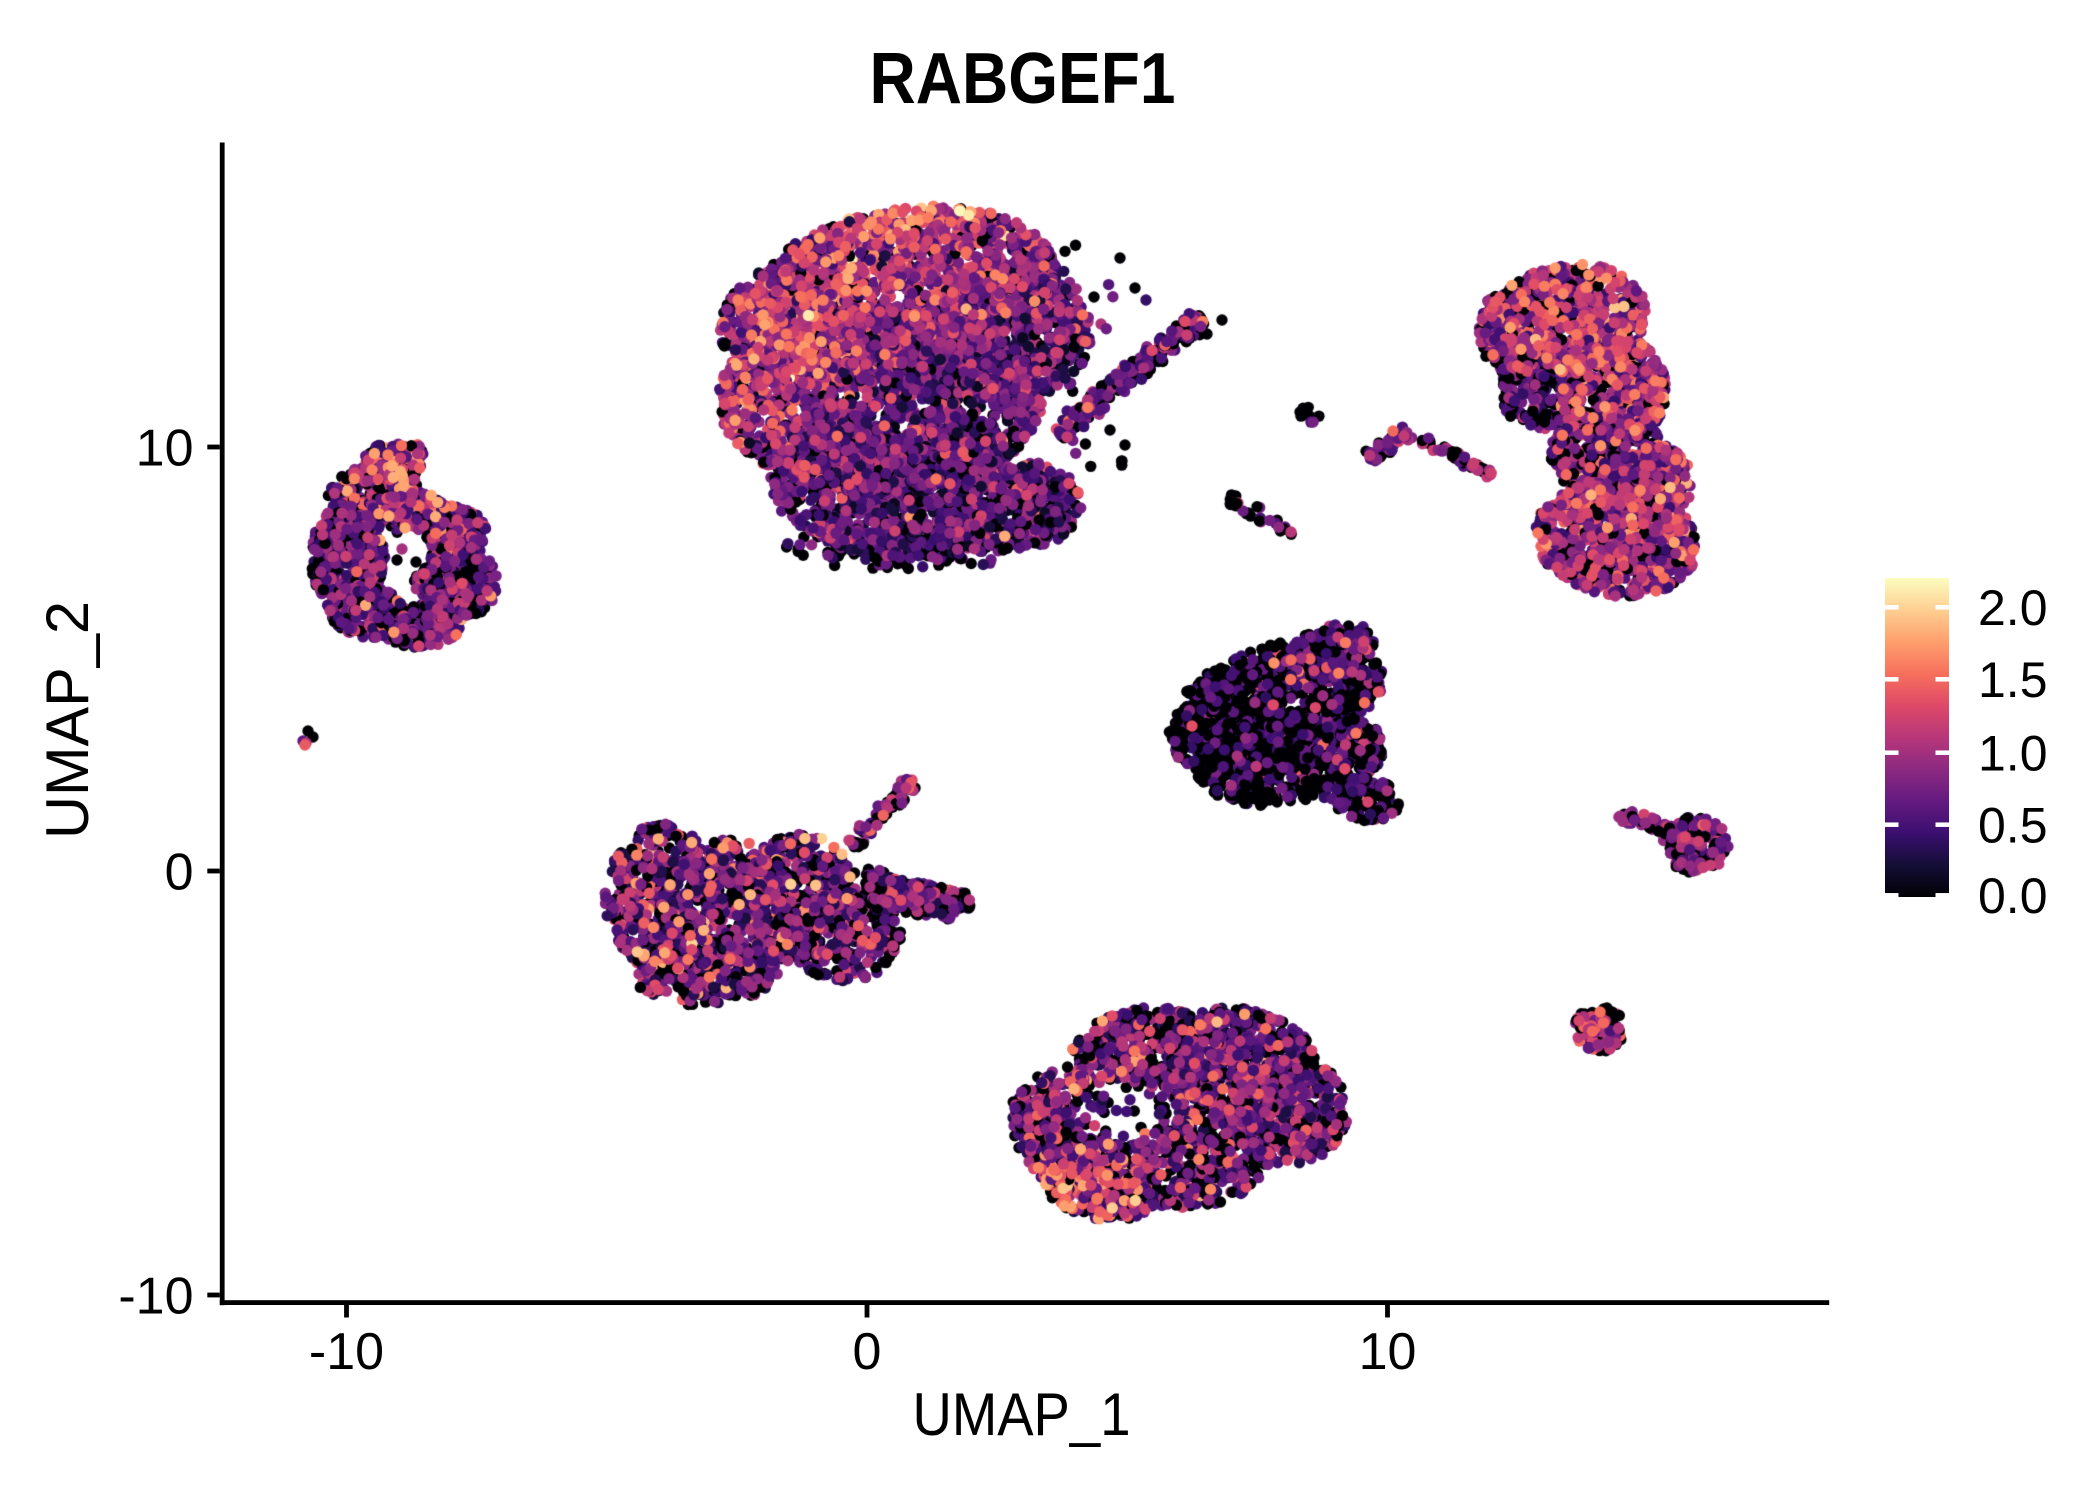 The width and height of the screenshot is (2100, 1500). What do you see at coordinates (2013, 680) in the screenshot?
I see `svg-text: 1.5` at bounding box center [2013, 680].